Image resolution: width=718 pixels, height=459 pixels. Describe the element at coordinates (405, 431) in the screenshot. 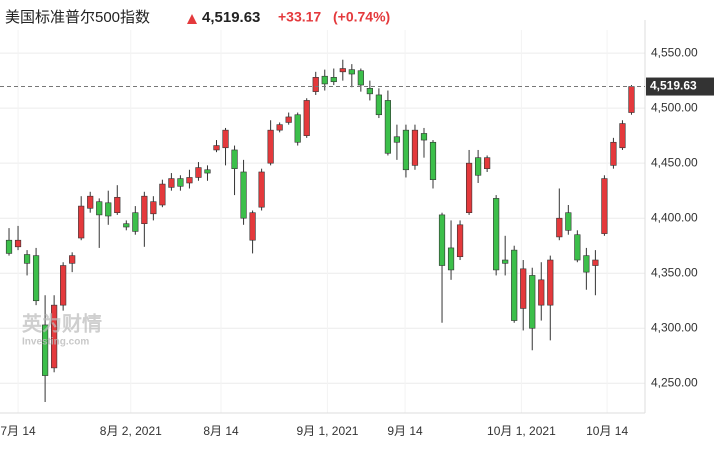

I see `x-tick-label: 9月 14` at that location.